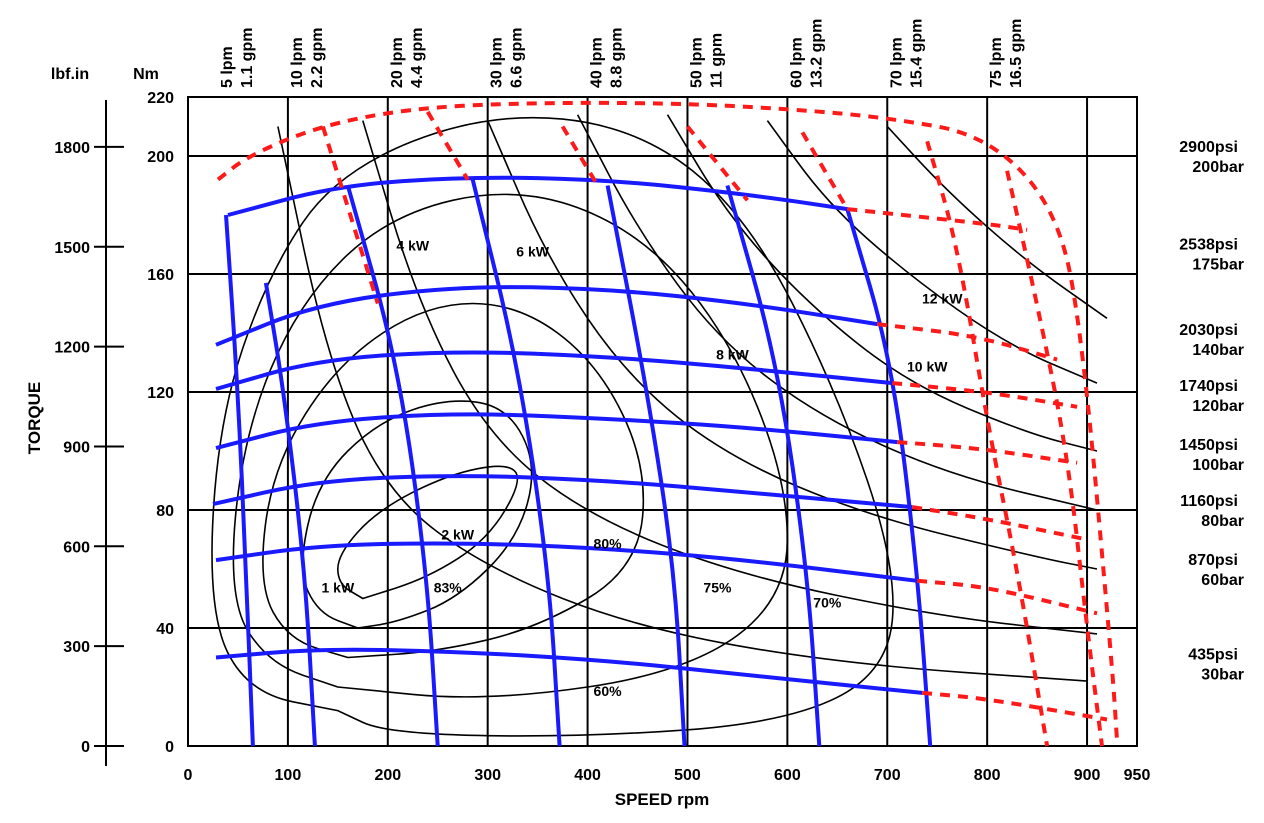 The height and width of the screenshot is (823, 1264). Describe the element at coordinates (188, 775) in the screenshot. I see `x-tick-label: 0` at that location.